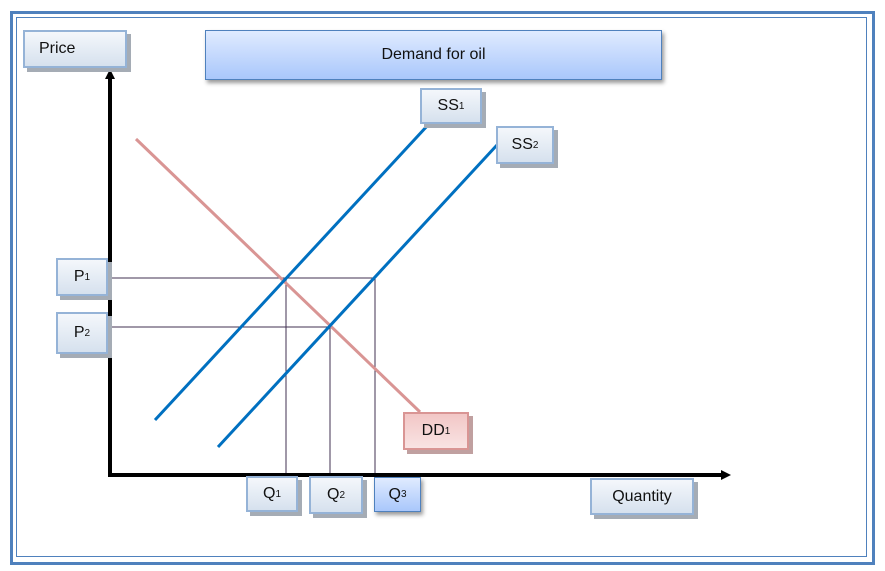  I want to click on q2-sub: 2, so click(342, 495).